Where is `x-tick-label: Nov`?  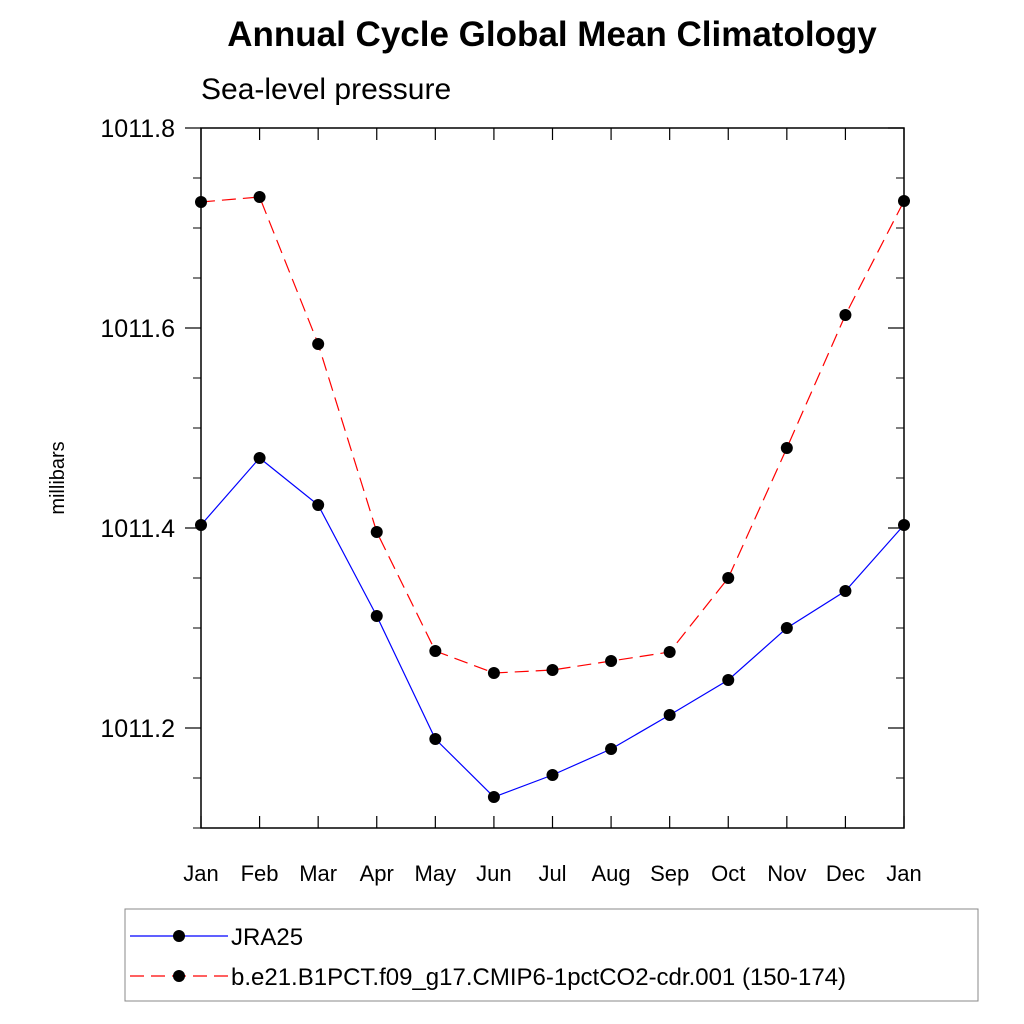 x-tick-label: Nov is located at coordinates (786, 873).